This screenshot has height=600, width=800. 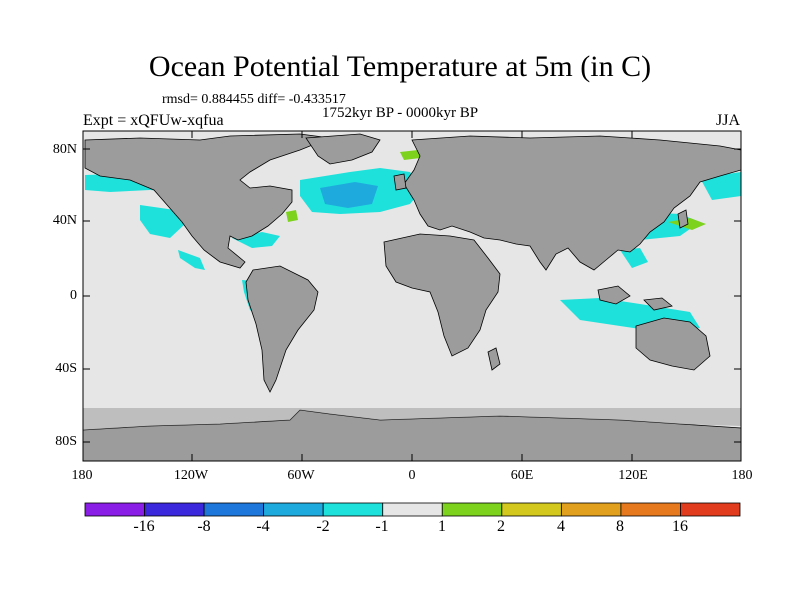 What do you see at coordinates (633, 475) in the screenshot?
I see `x-tick-label: 120E` at bounding box center [633, 475].